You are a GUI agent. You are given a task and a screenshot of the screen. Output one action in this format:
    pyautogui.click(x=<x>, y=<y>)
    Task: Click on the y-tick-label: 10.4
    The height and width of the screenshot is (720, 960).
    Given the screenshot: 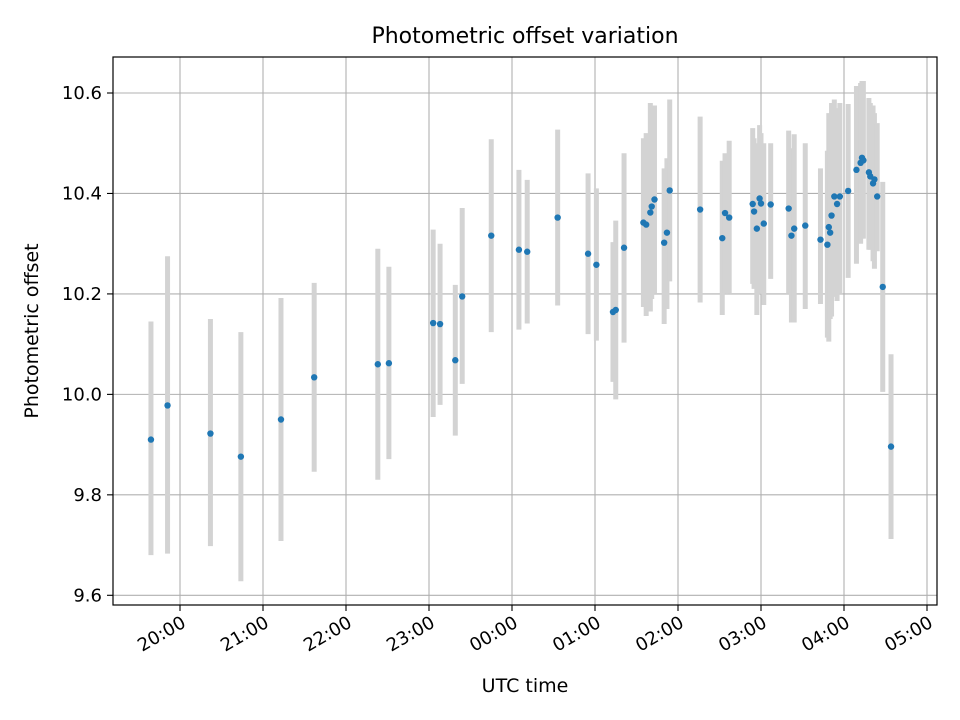 What is the action you would take?
    pyautogui.click(x=82, y=193)
    